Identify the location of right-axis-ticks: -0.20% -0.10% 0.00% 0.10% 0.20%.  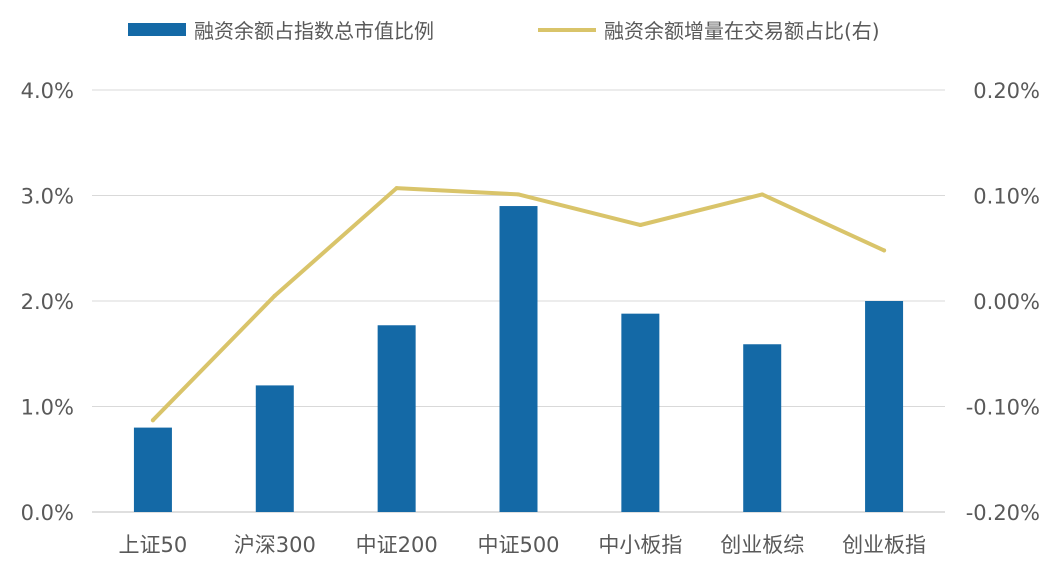
(1003, 302).